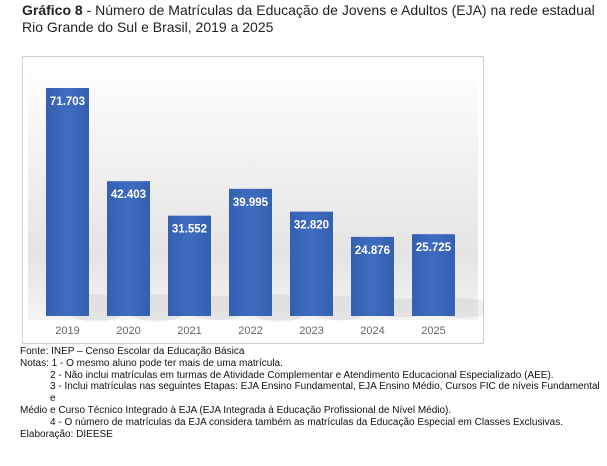  What do you see at coordinates (311, 263) in the screenshot?
I see `bar-2023` at bounding box center [311, 263].